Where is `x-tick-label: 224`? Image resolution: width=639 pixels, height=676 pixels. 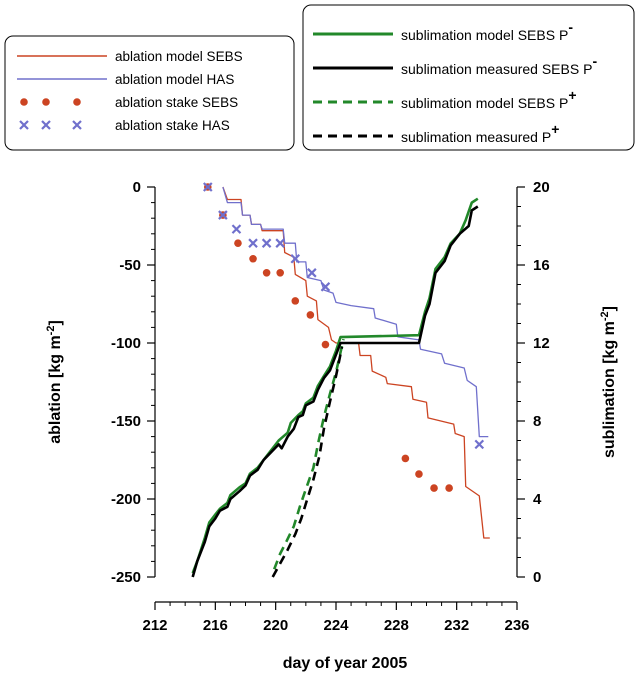
x-tick-label: 224 is located at coordinates (336, 625).